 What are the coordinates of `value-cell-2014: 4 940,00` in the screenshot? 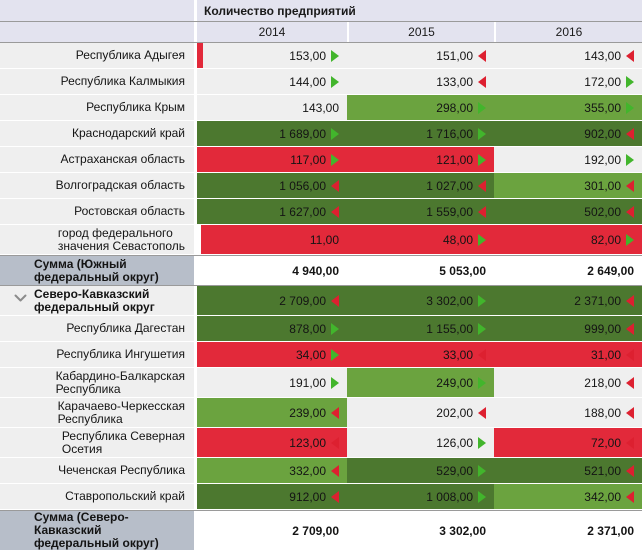 It's located at (272, 270).